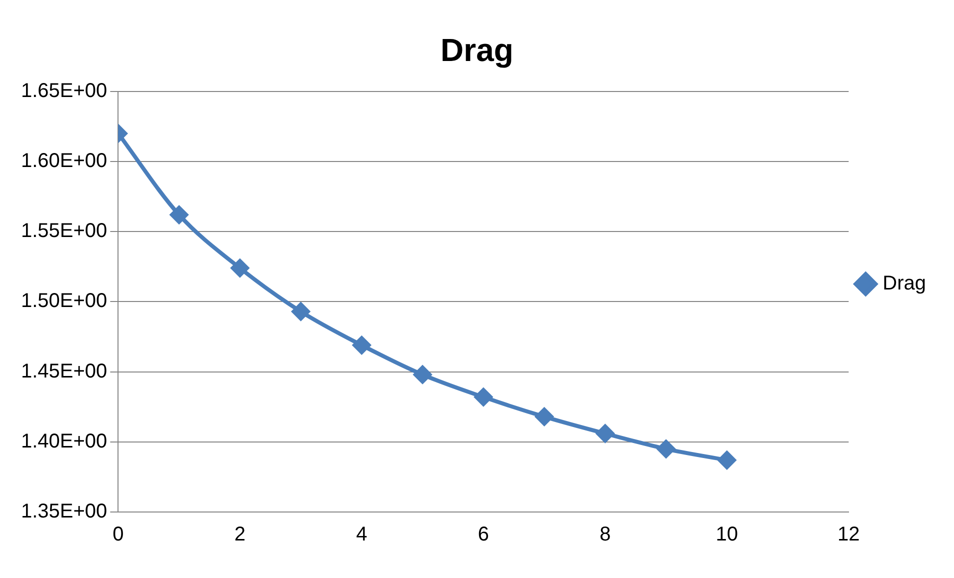 This screenshot has height=578, width=954. What do you see at coordinates (118, 535) in the screenshot?
I see `x-tick-label: 0` at bounding box center [118, 535].